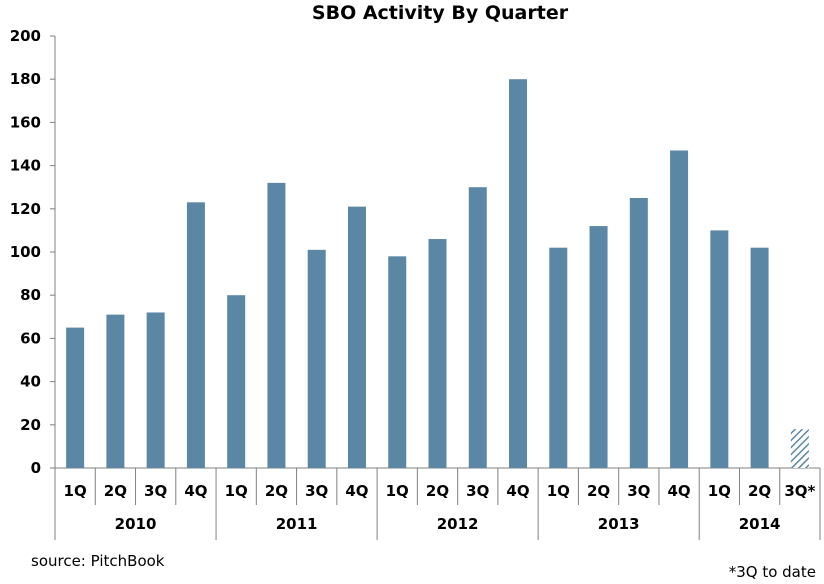 This screenshot has width=824, height=584. I want to click on y-tick-label: 140, so click(25, 166).